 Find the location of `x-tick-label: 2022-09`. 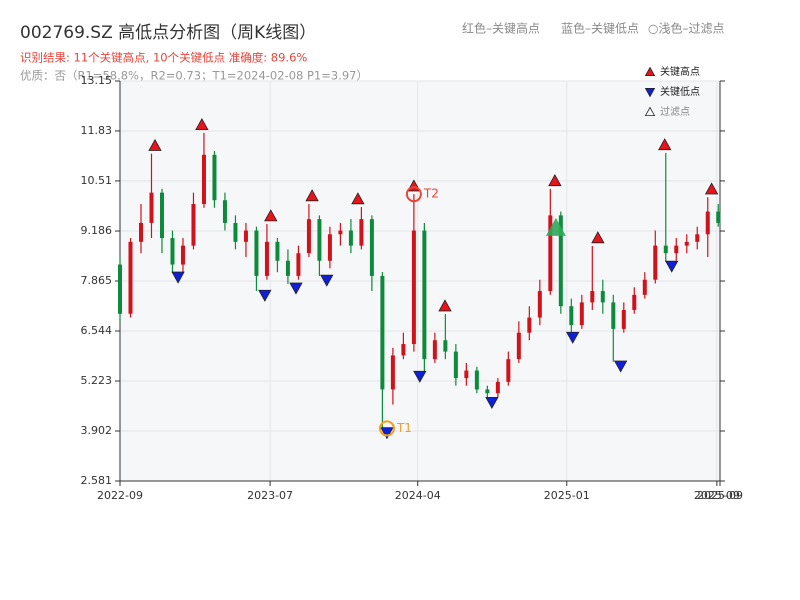

x-tick-label: 2022-09 is located at coordinates (120, 495).